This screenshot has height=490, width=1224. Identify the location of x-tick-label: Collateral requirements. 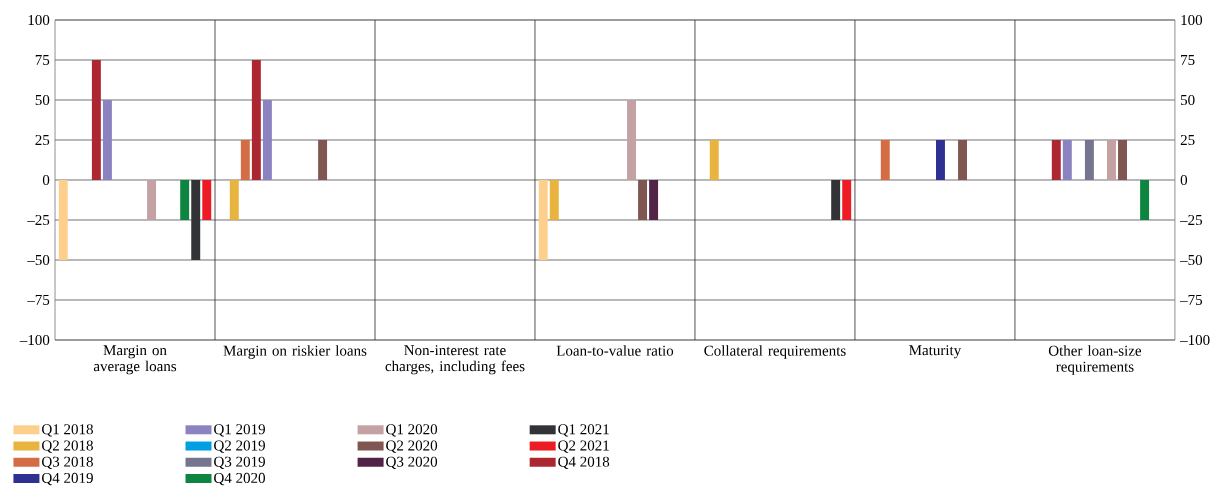
(775, 352).